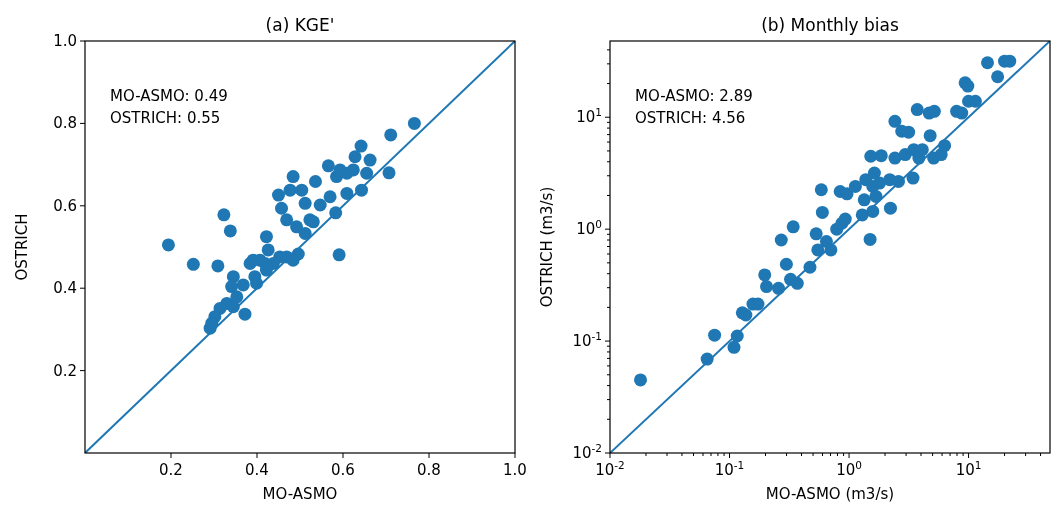  Describe the element at coordinates (257, 470) in the screenshot. I see `x-tick-label: 0.4` at that location.